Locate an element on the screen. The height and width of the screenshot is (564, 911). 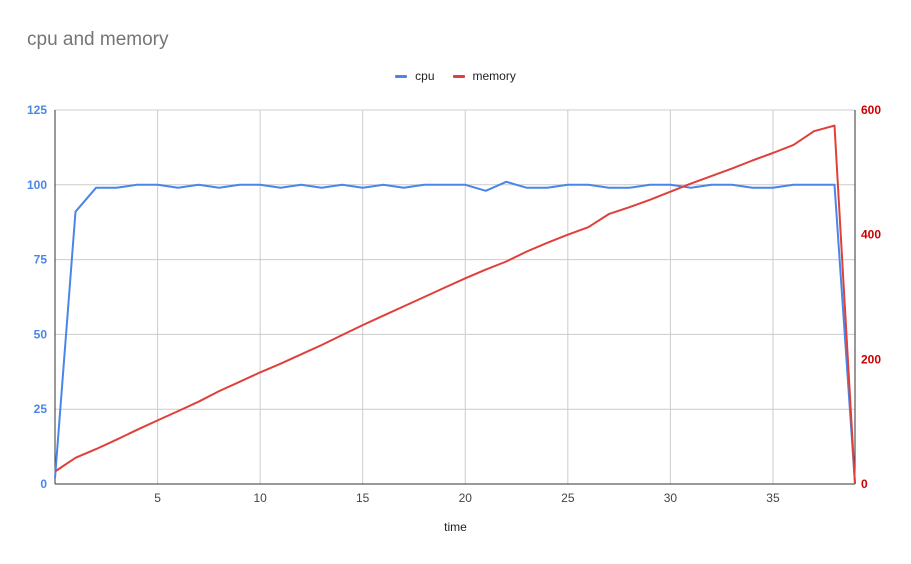
y-tick-label-left: 25 is located at coordinates (41, 409).